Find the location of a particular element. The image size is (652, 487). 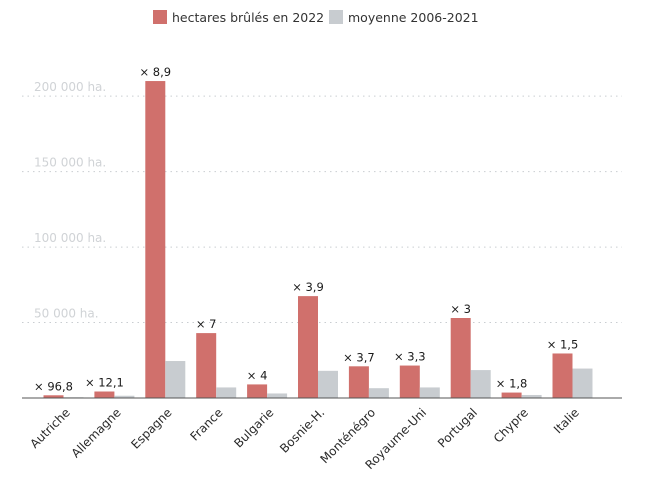

y-tick-label: 150 000 ha. is located at coordinates (70, 163).